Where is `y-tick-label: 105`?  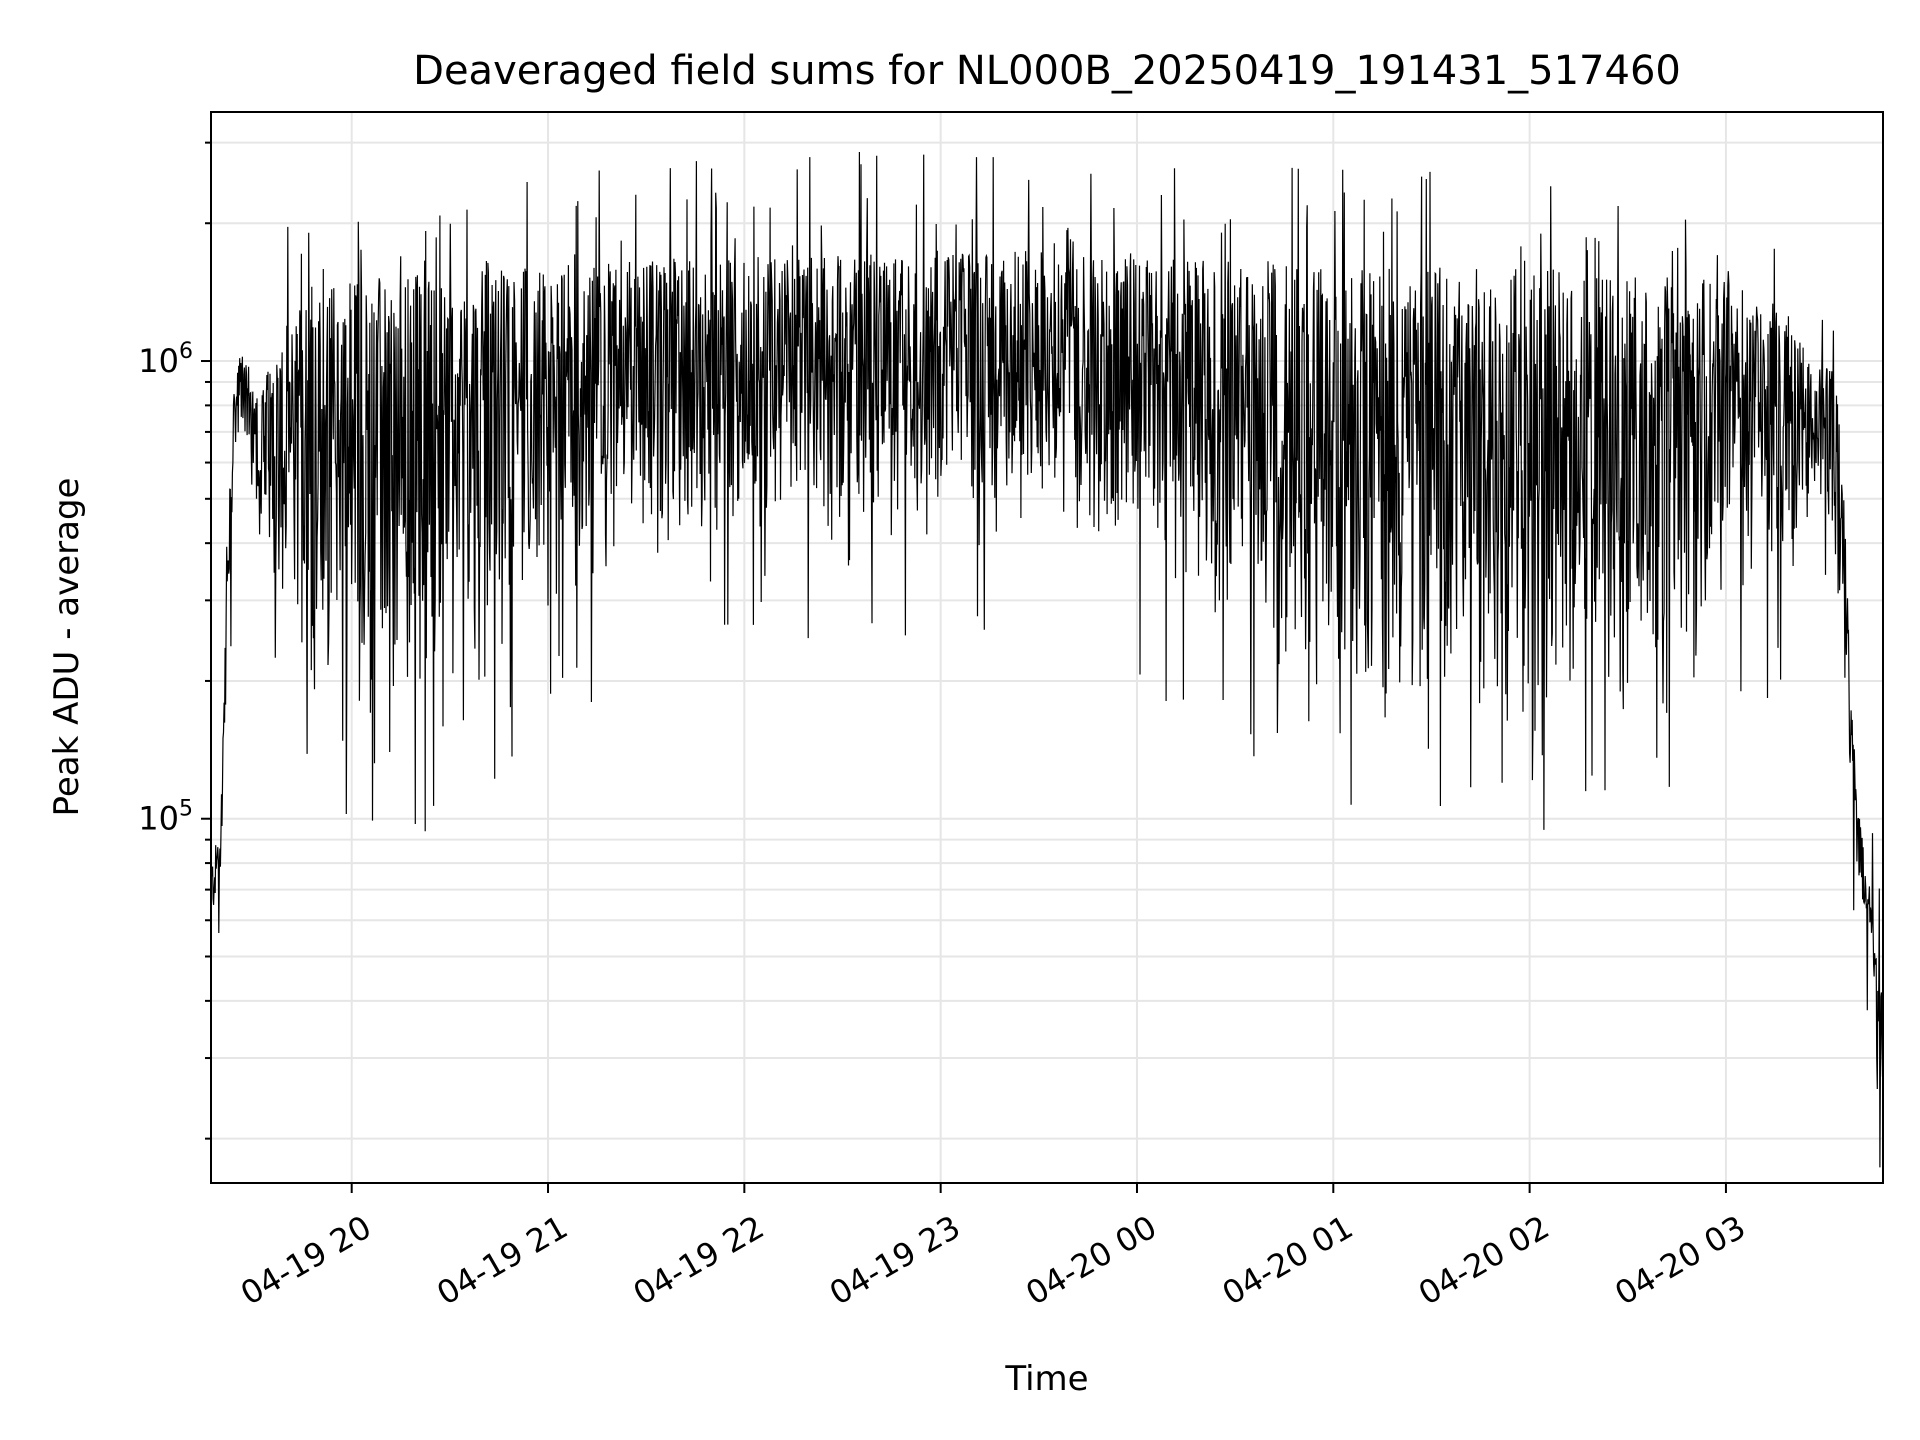 y-tick-label: 105 is located at coordinates (165, 817).